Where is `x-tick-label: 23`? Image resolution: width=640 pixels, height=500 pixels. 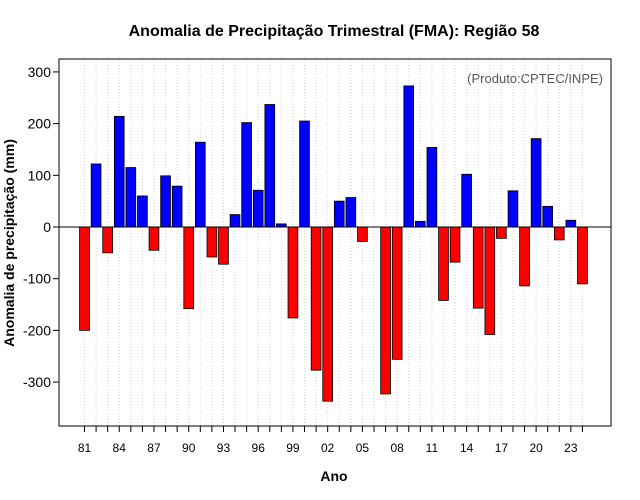
x-tick-label: 23 is located at coordinates (571, 448).